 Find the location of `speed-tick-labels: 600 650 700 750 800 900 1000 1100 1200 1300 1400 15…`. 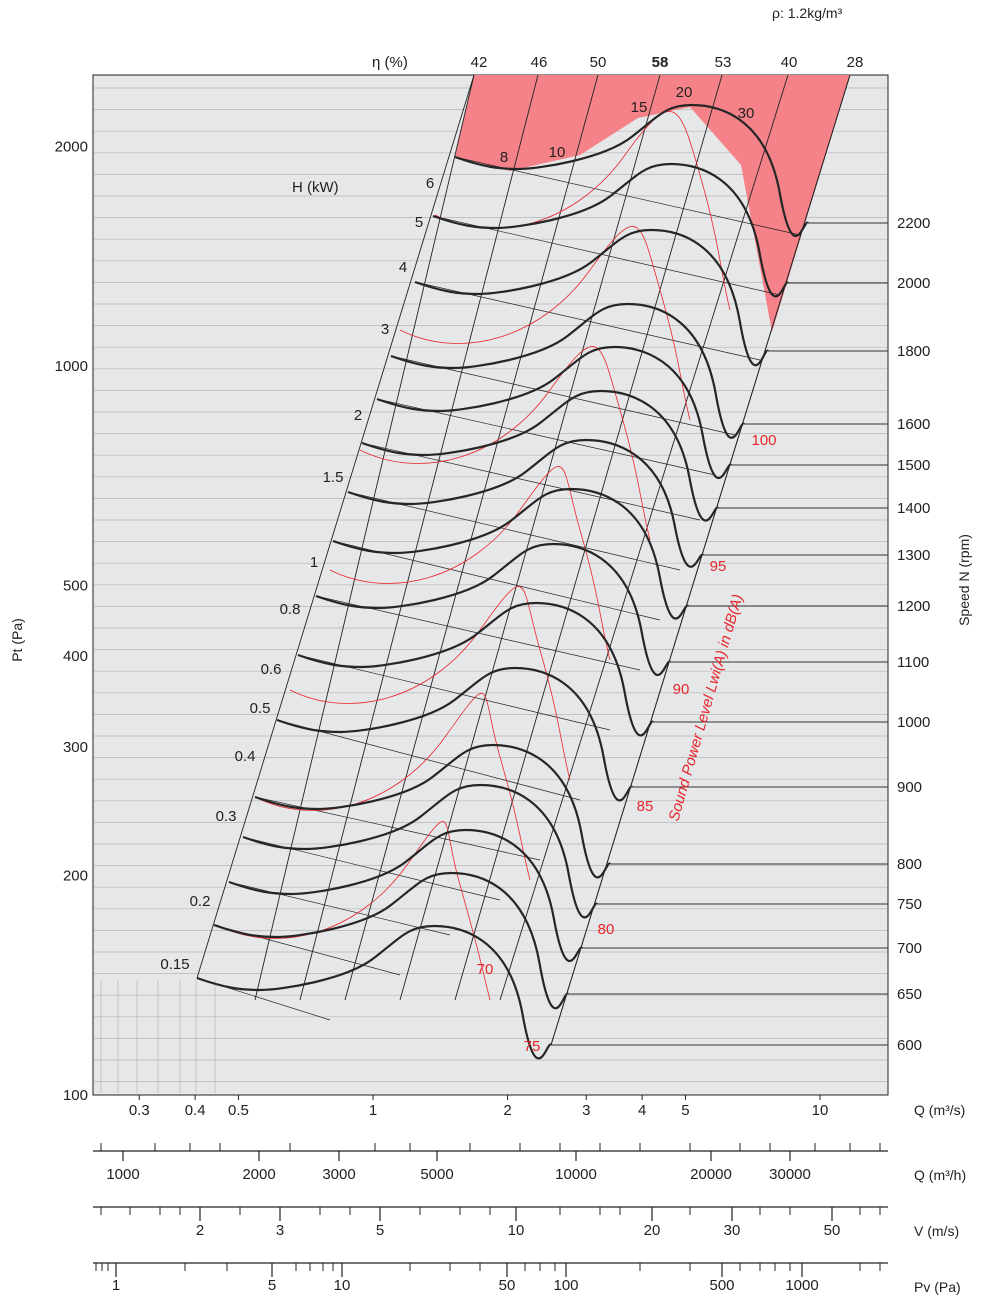

speed-tick-labels: 600 650 700 750 800 900 1000 1100 1200 1300 1400 15… is located at coordinates (913, 634).